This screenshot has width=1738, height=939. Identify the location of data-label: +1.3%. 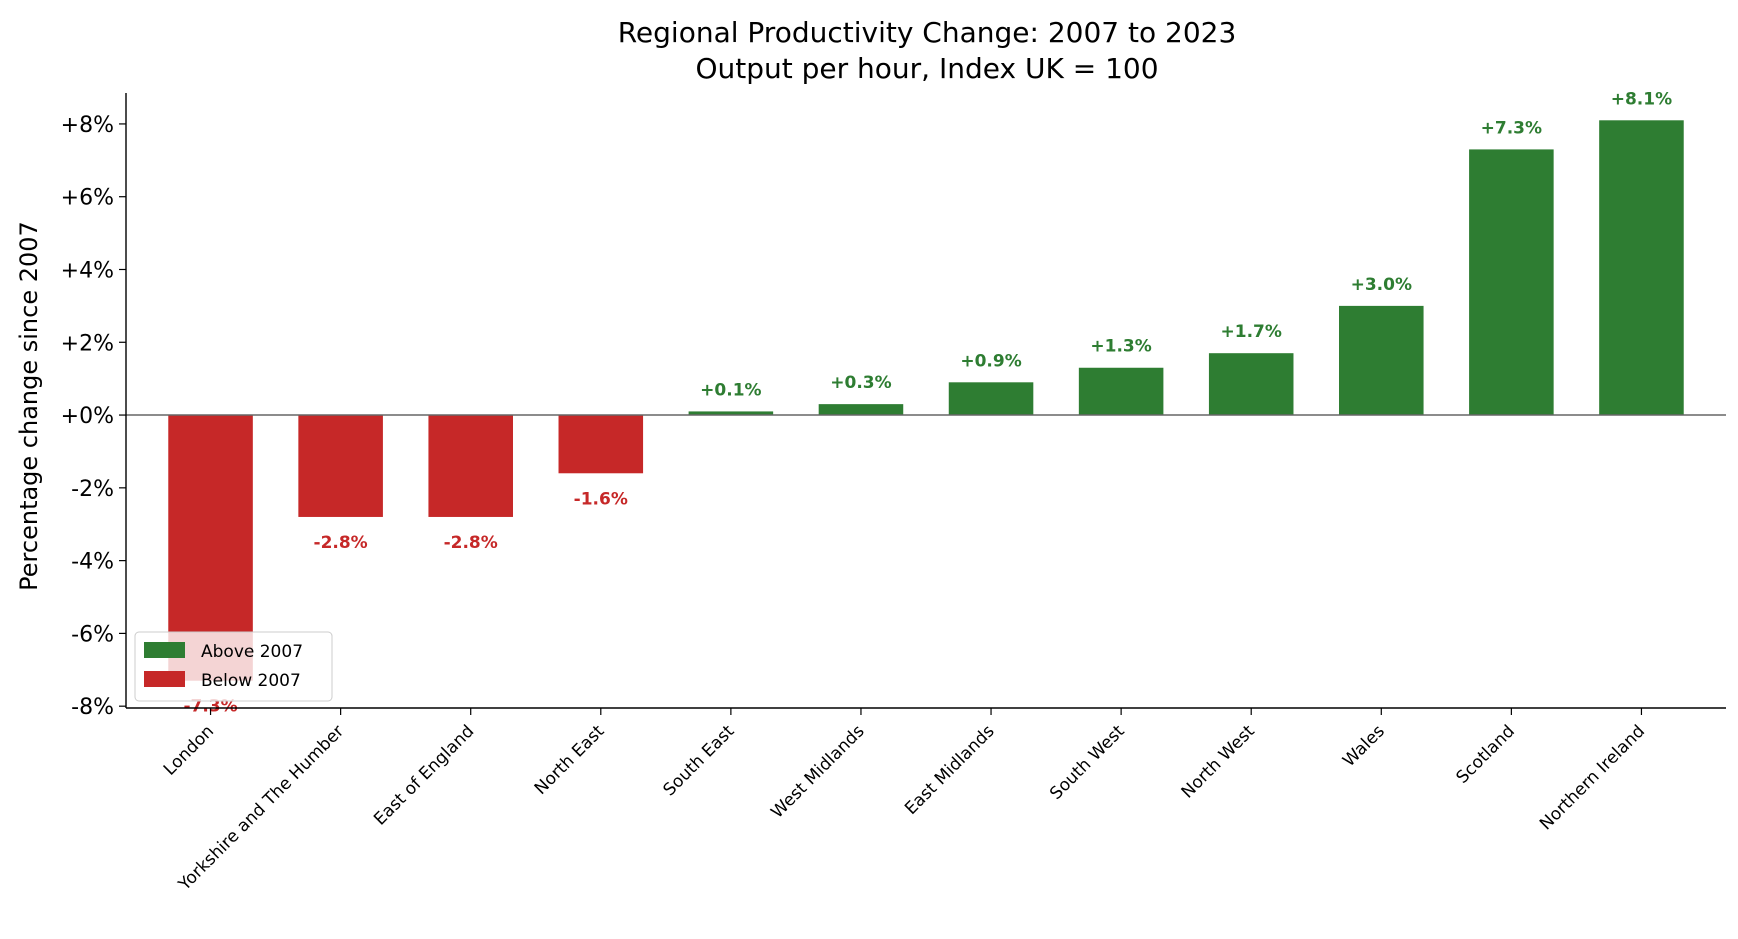
(1120, 347).